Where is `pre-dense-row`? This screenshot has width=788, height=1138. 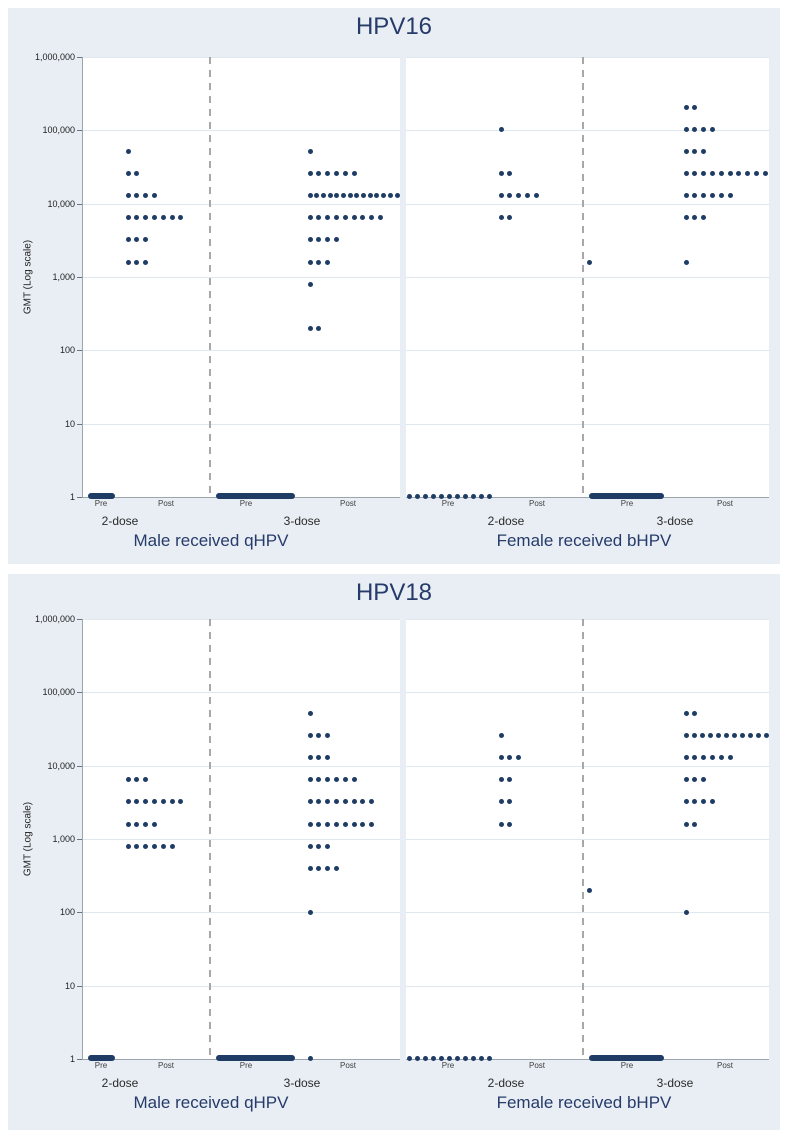 pre-dense-row is located at coordinates (255, 496).